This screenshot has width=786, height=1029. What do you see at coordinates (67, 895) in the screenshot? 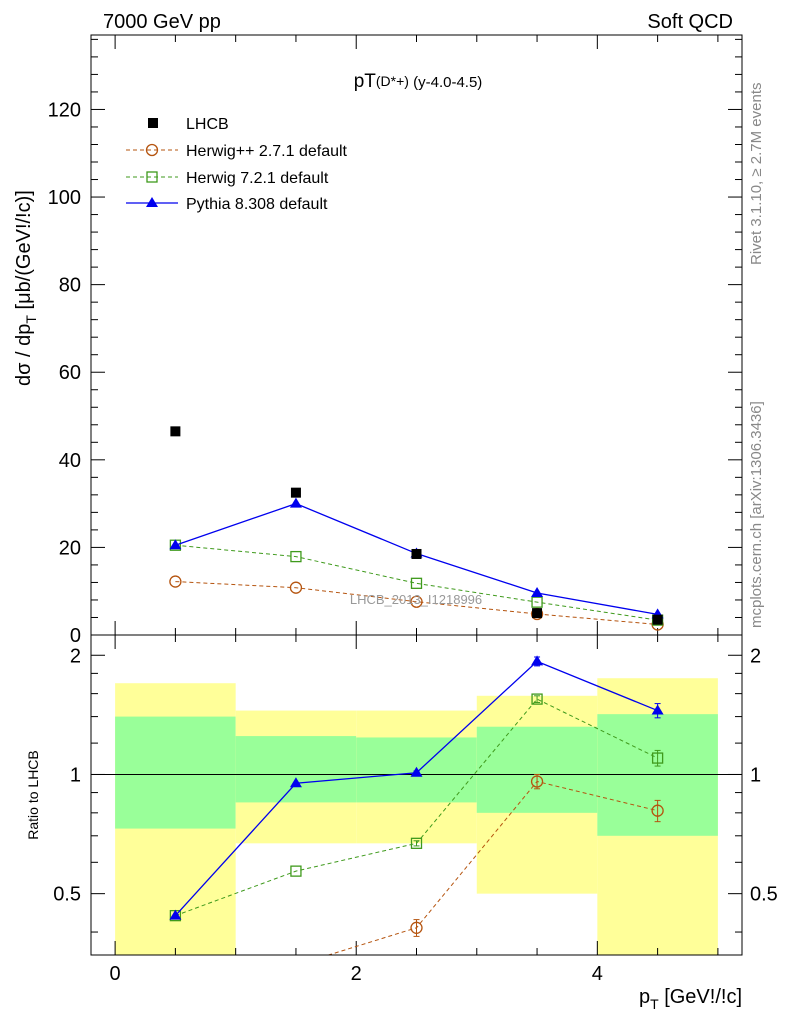
I see `ratio-y-tick-label: 0.5` at bounding box center [67, 895].